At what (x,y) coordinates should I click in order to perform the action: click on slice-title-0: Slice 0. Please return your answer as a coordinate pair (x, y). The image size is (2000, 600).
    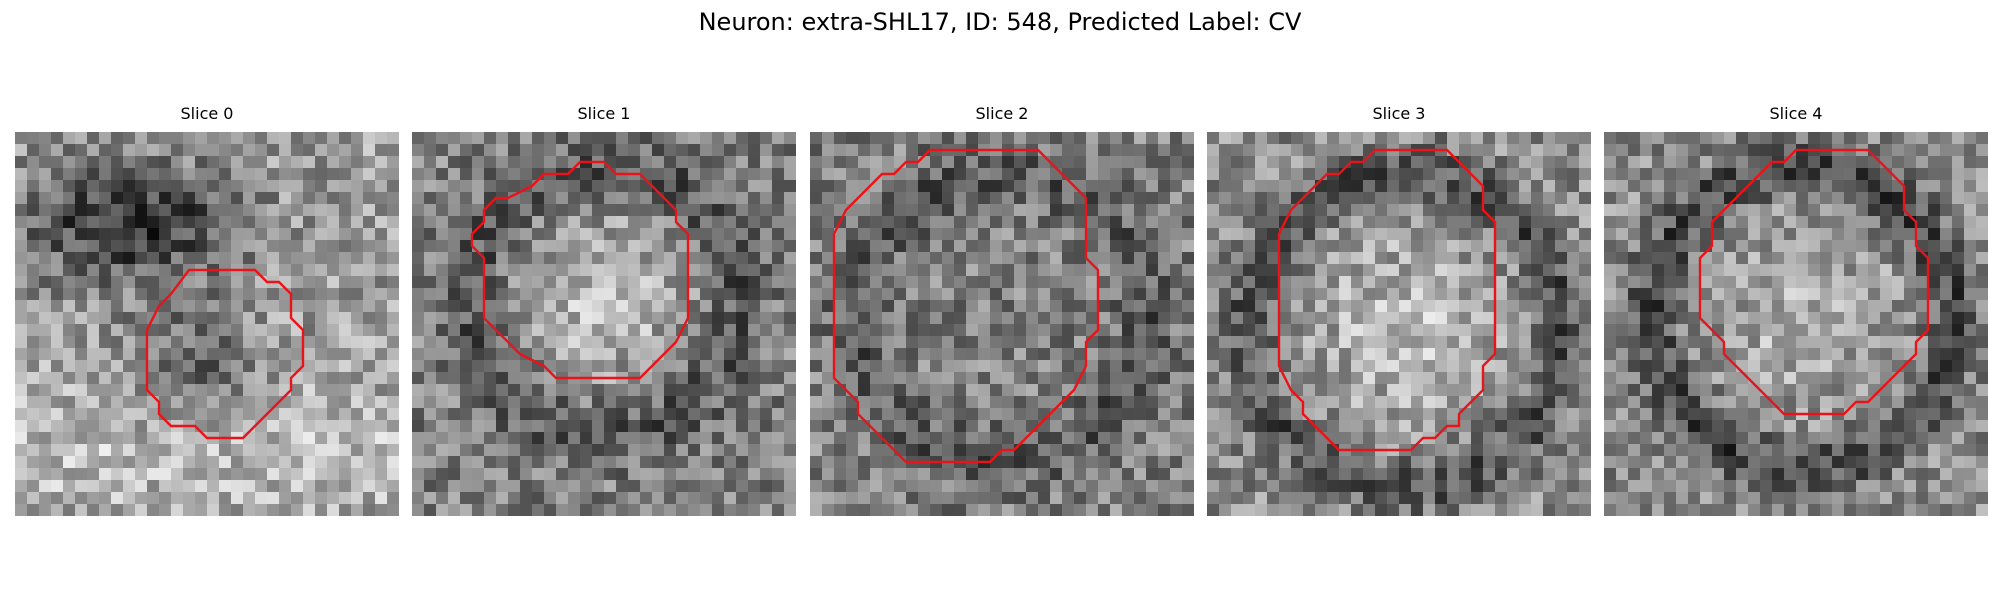
    Looking at the image, I should click on (207, 113).